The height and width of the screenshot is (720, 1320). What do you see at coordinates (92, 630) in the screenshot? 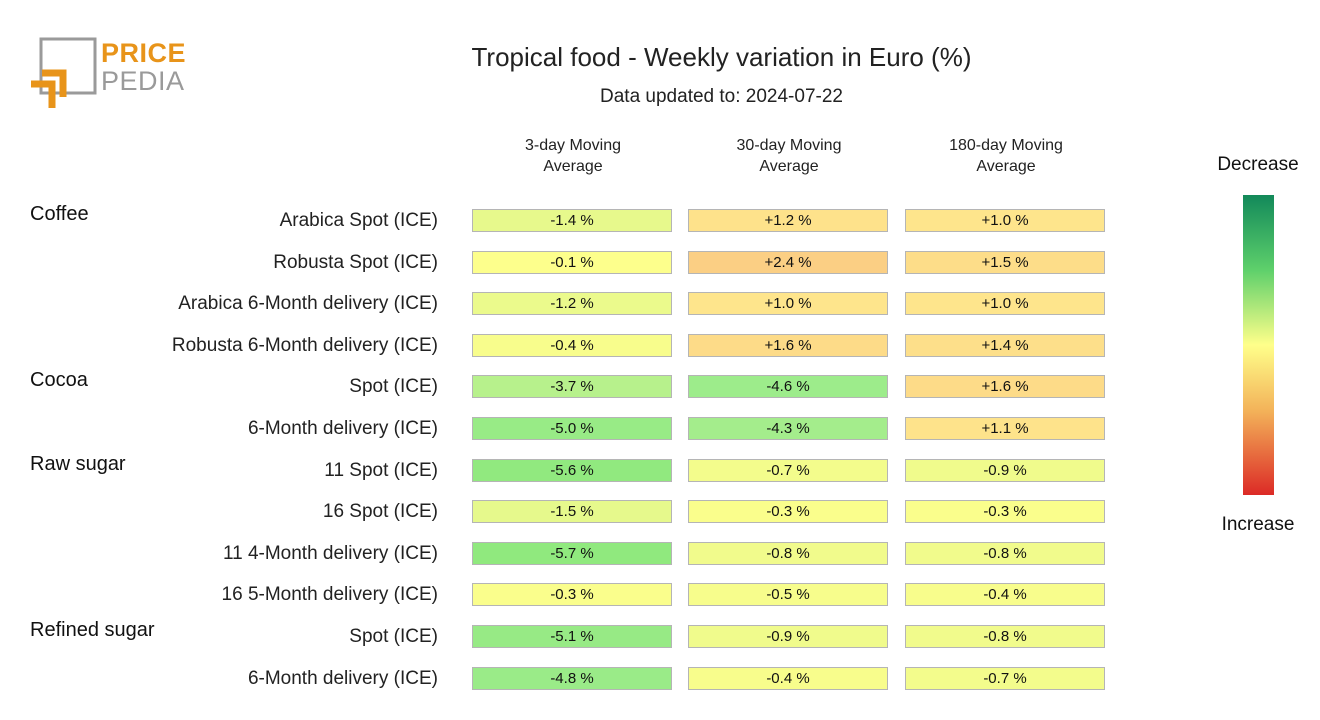
I see `group-label: Refined sugar` at bounding box center [92, 630].